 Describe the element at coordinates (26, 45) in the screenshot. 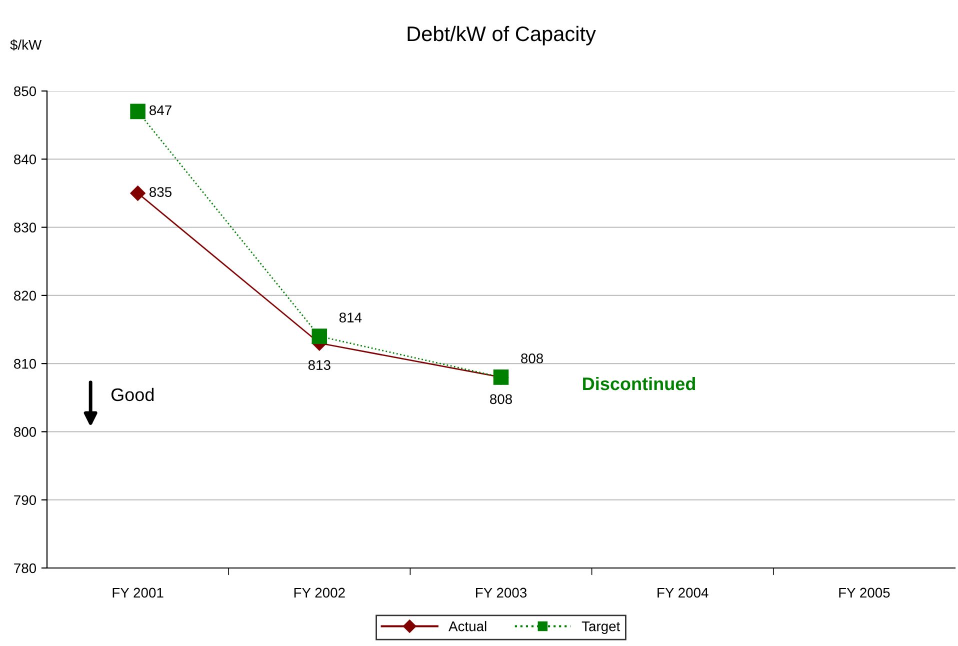

I see `y-axis-title: $/kW` at that location.